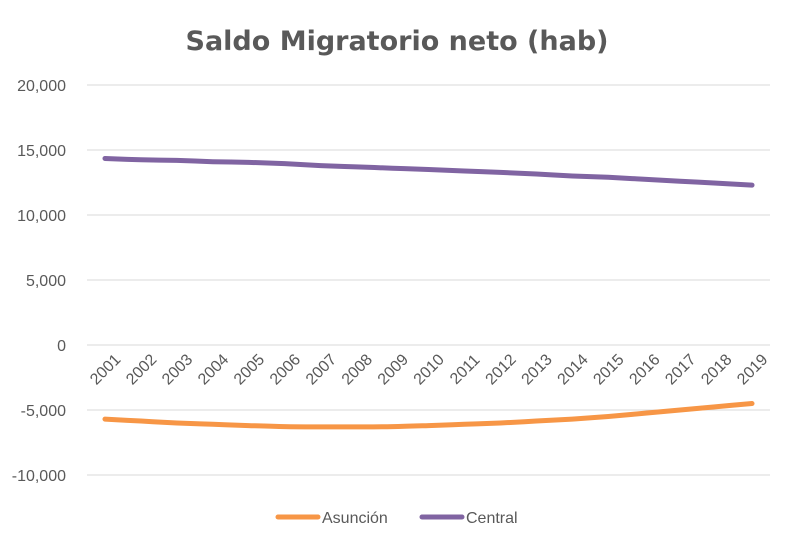 The width and height of the screenshot is (794, 546). What do you see at coordinates (39, 476) in the screenshot?
I see `y-tick-label: -10,000` at bounding box center [39, 476].